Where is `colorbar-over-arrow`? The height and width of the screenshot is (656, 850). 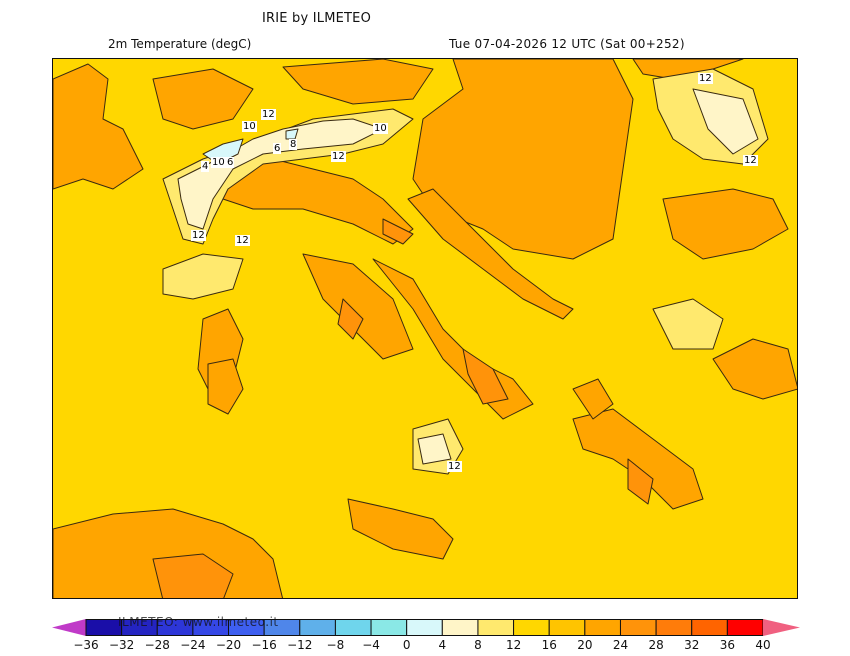 colorbar-over-arrow is located at coordinates (781, 627).